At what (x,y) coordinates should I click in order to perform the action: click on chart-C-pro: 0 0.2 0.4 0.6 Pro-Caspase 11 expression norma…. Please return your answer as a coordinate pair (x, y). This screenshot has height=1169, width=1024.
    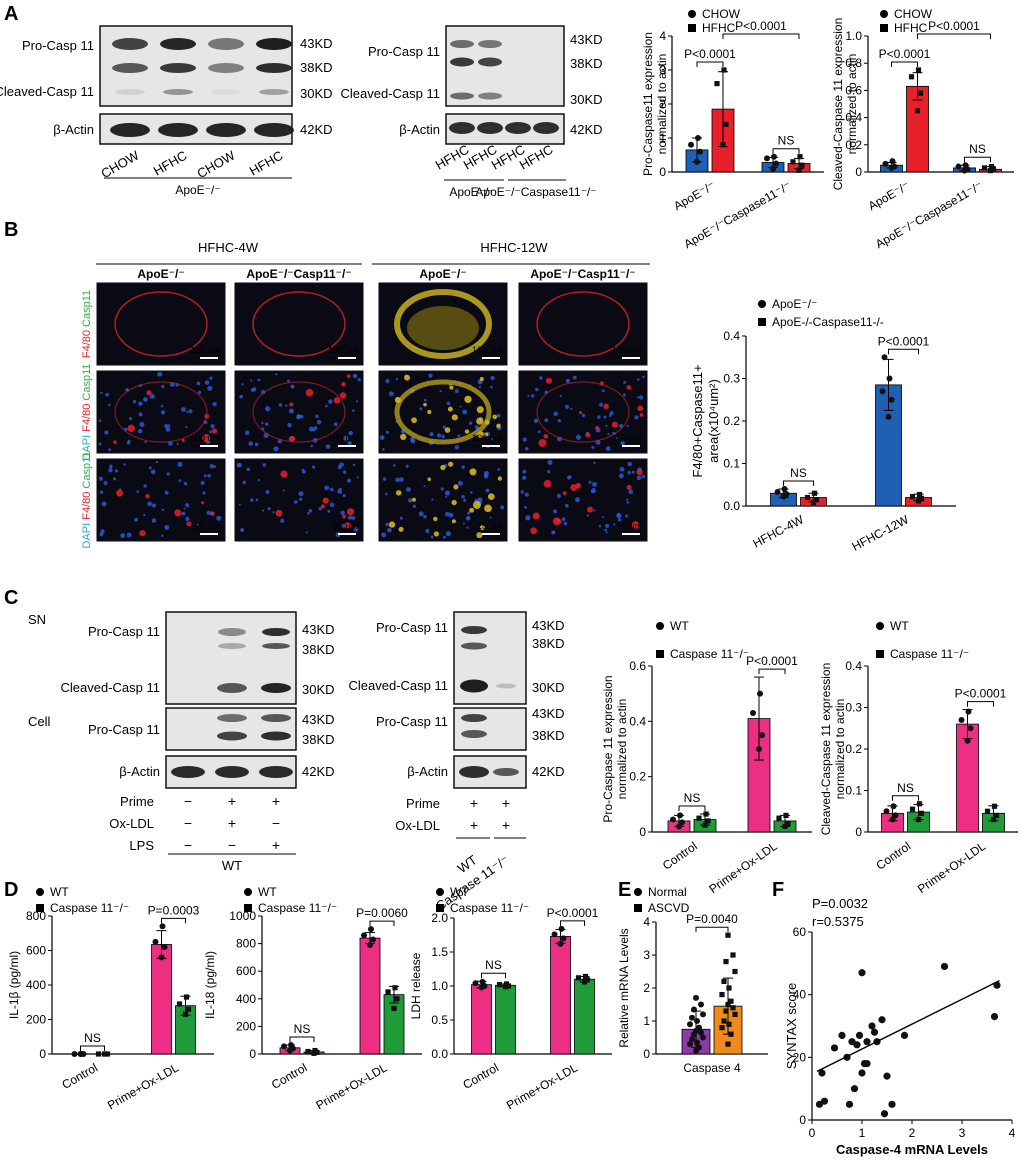
    Looking at the image, I should click on (706, 757).